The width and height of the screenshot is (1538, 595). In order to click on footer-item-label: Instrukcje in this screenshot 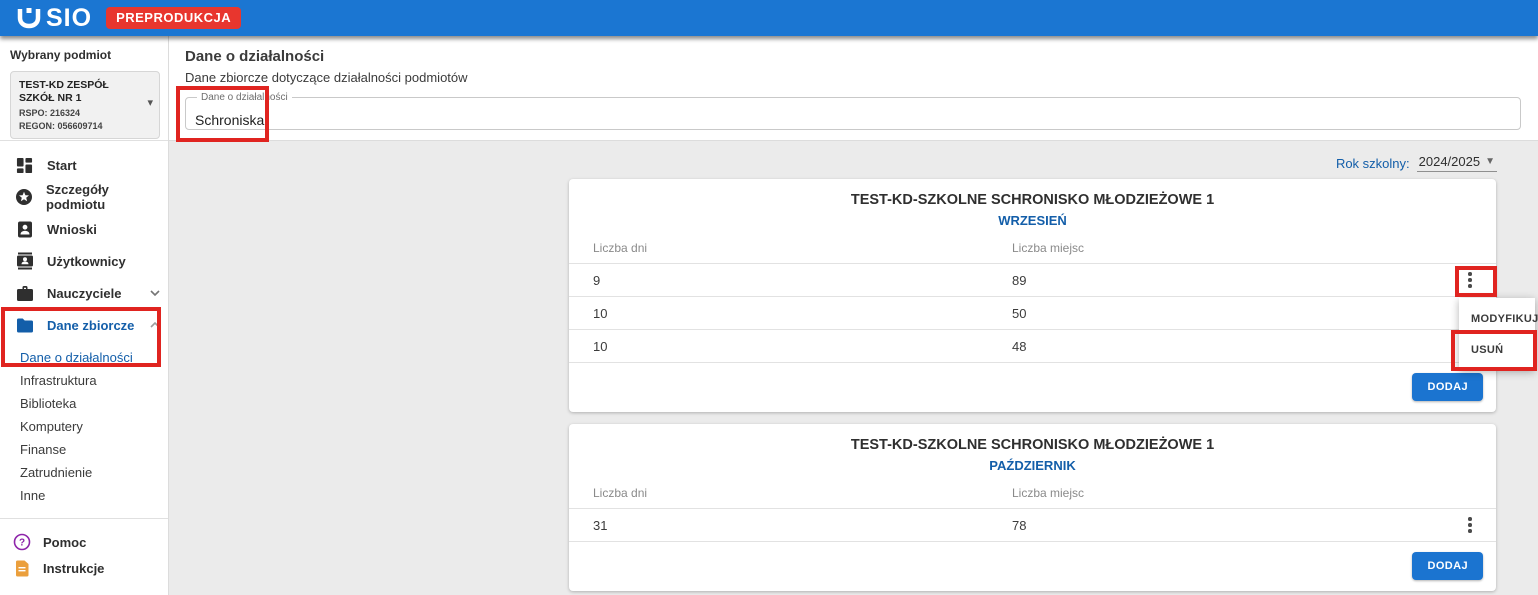, I will do `click(74, 568)`.